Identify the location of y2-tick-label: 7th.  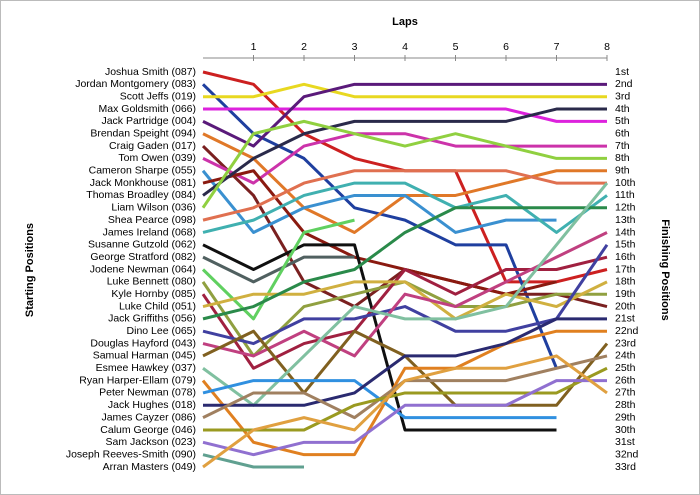
(622, 146).